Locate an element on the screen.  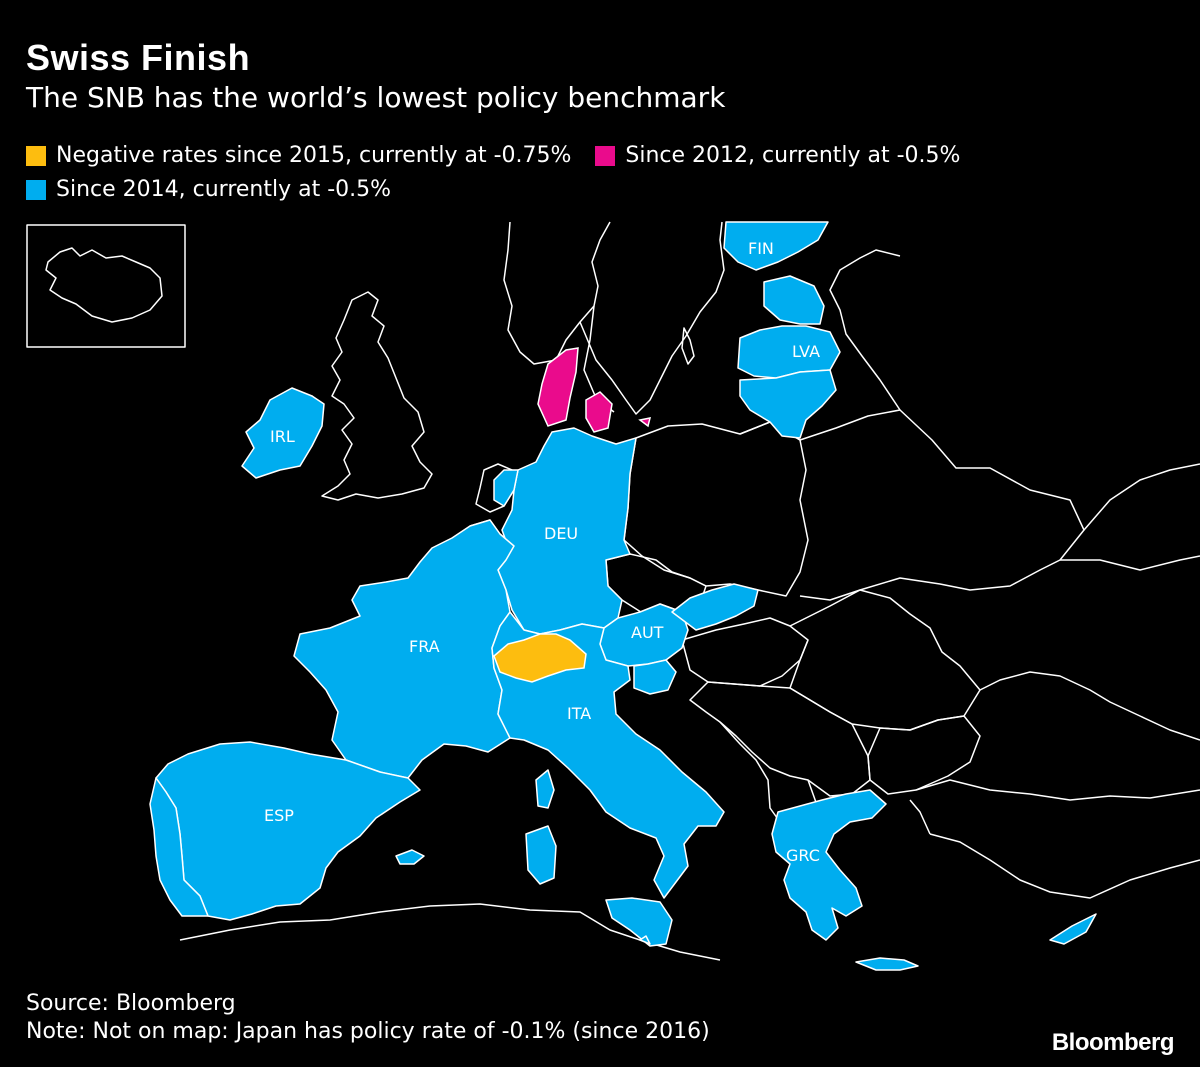
ukraine-east-border is located at coordinates (1130, 563).